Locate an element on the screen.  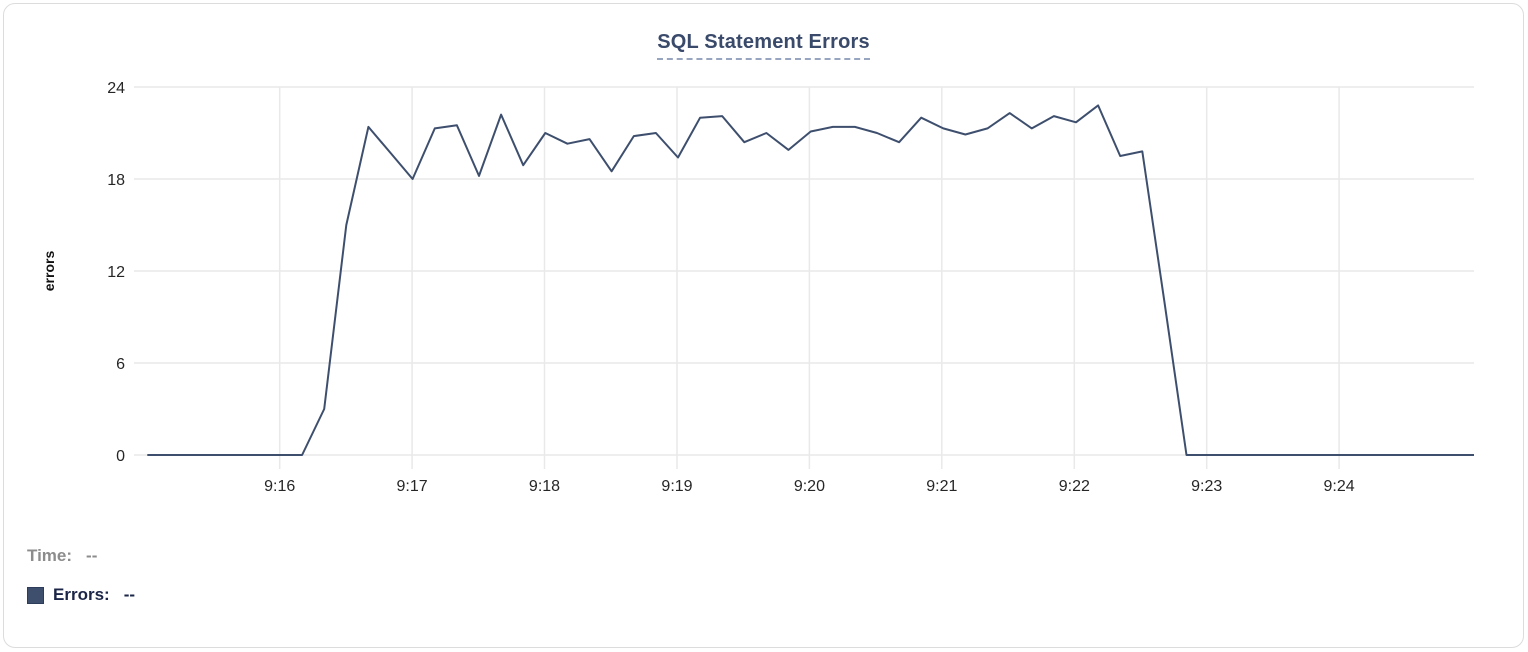
y-axis-tick-labels: 24 18 12 6 0 is located at coordinates (116, 272).